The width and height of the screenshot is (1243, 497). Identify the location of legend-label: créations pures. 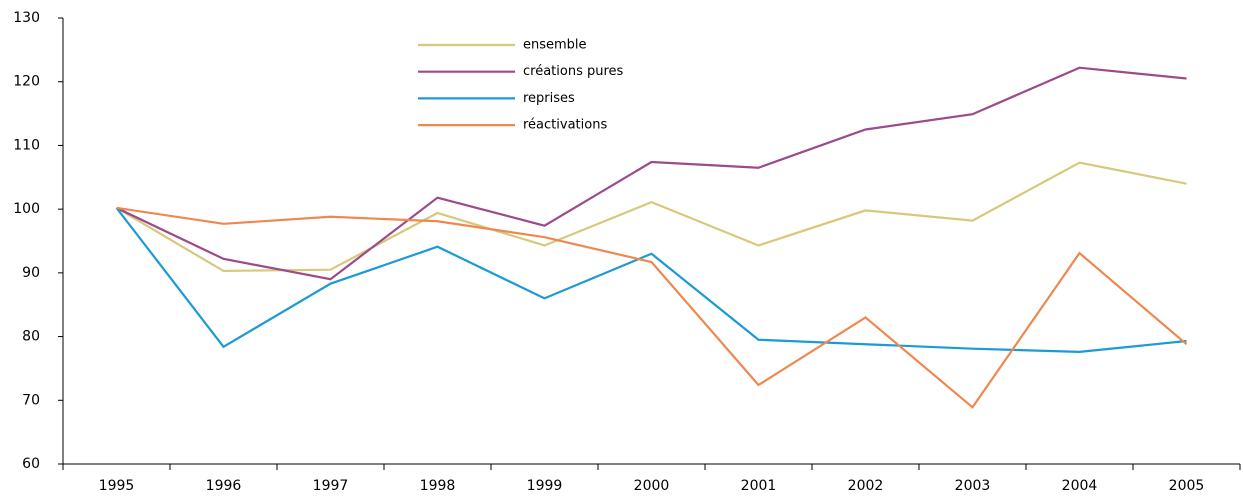
(573, 71).